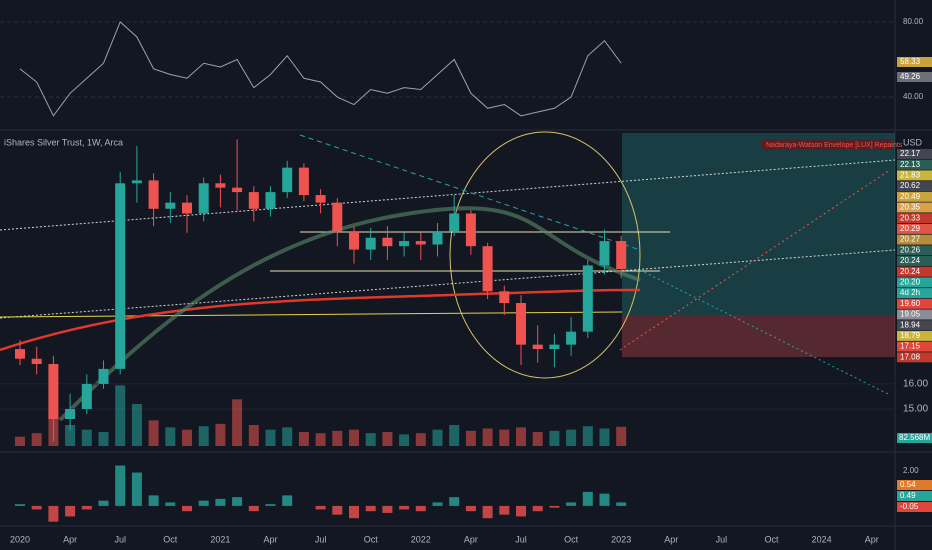 Image resolution: width=932 pixels, height=550 pixels. I want to click on x-tick-label: Apr, so click(671, 539).